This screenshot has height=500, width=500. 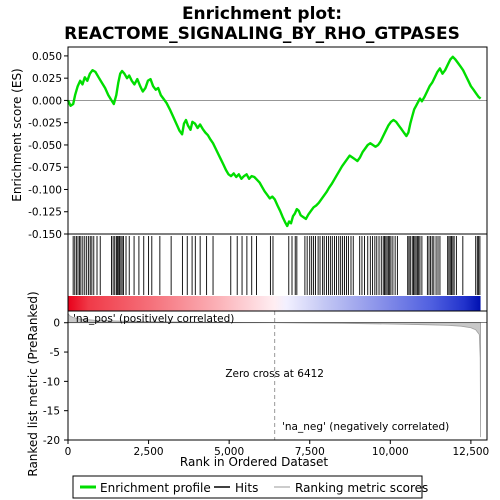 What do you see at coordinates (262, 14) in the screenshot?
I see `chart-title-line1: Enrichment plot:` at bounding box center [262, 14].